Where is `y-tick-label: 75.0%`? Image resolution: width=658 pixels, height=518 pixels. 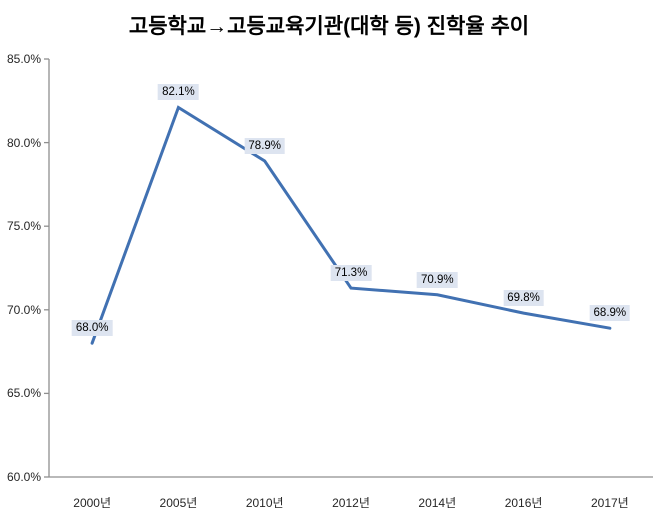
y-tick-label: 75.0% is located at coordinates (23, 226).